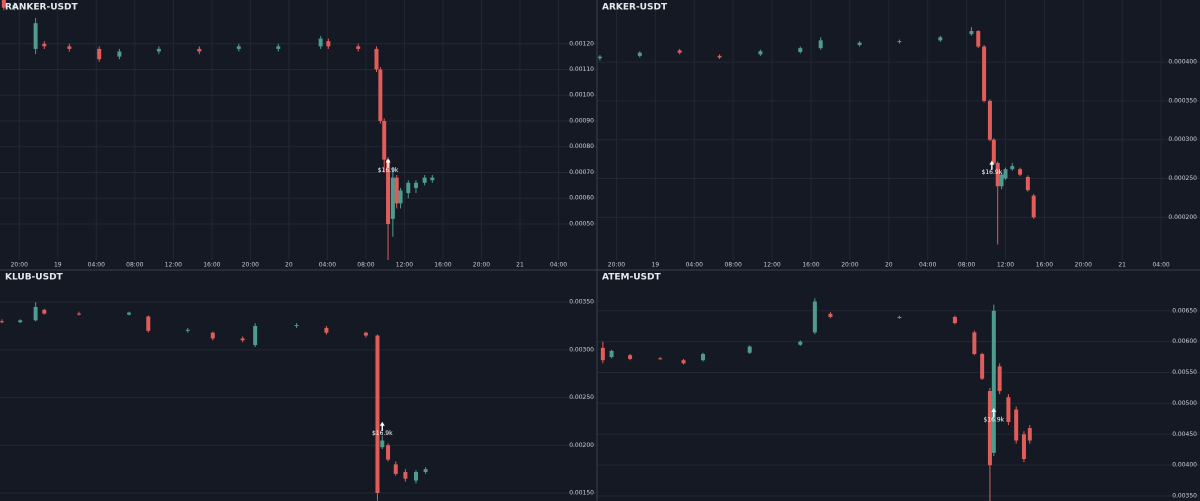  I want to click on panel-title: RANKER-USDT, so click(41, 8).